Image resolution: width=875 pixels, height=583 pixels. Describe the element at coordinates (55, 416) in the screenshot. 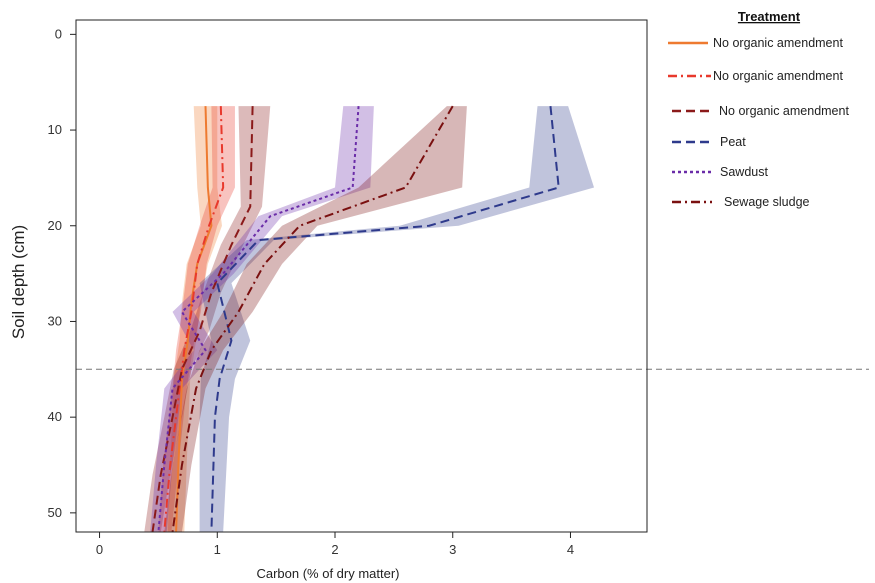

I see `y-tick-label: 40` at that location.